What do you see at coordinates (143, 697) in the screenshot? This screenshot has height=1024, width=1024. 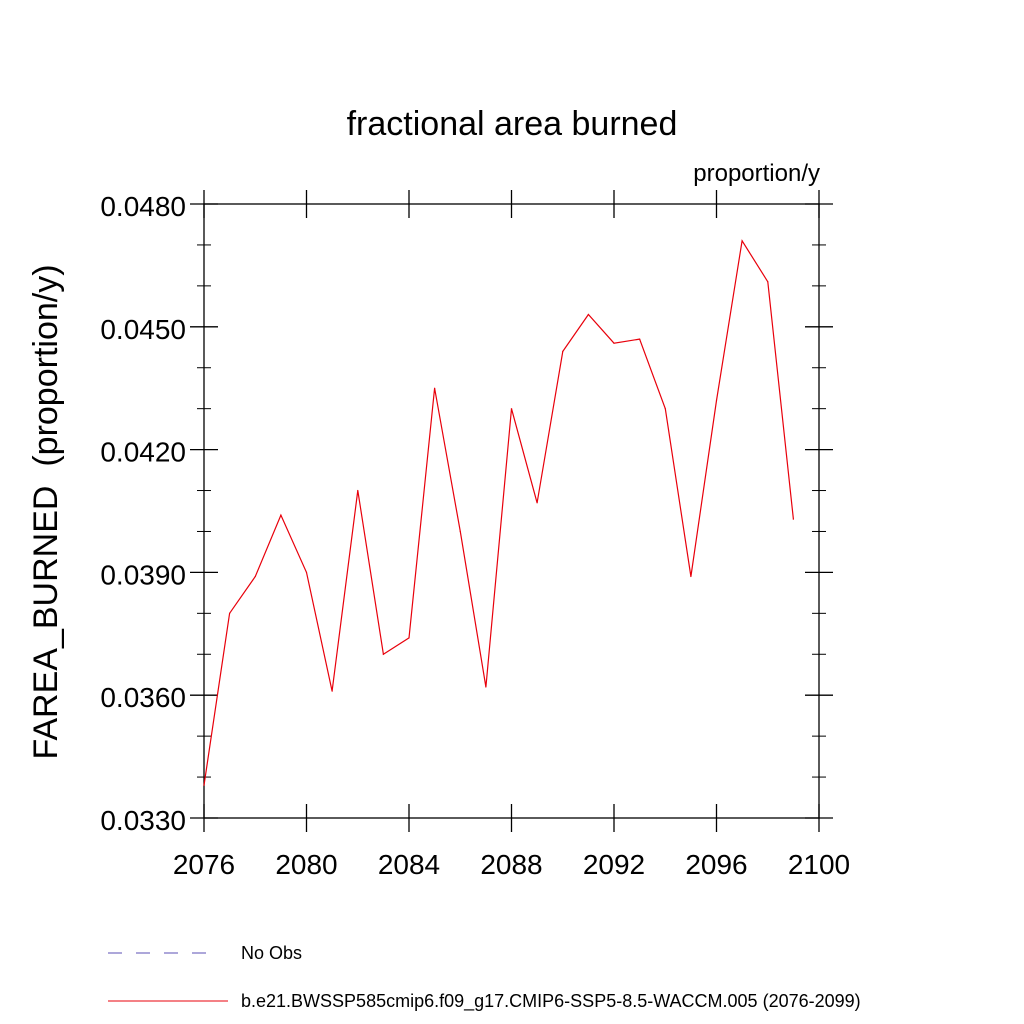 I see `y-tick-label: 0.0360` at bounding box center [143, 697].